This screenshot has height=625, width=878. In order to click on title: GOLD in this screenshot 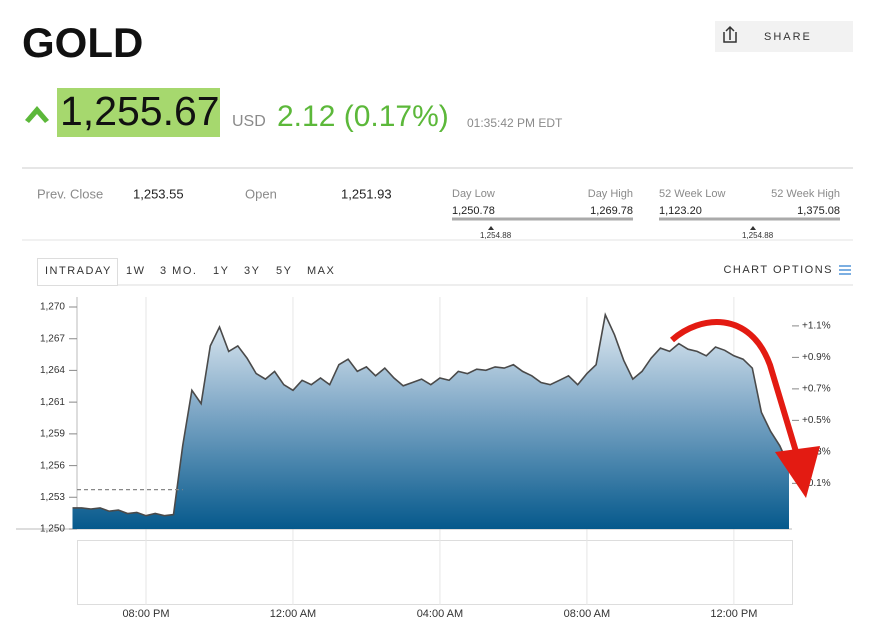, I will do `click(82, 42)`.